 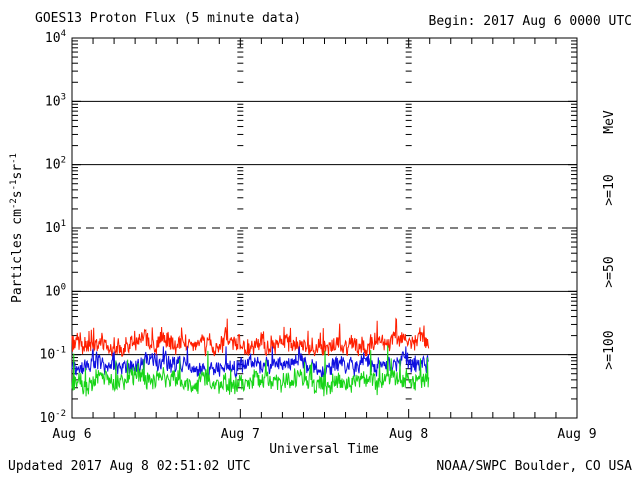 I want to click on series-ge100-label: >=100, so click(x=609, y=349).